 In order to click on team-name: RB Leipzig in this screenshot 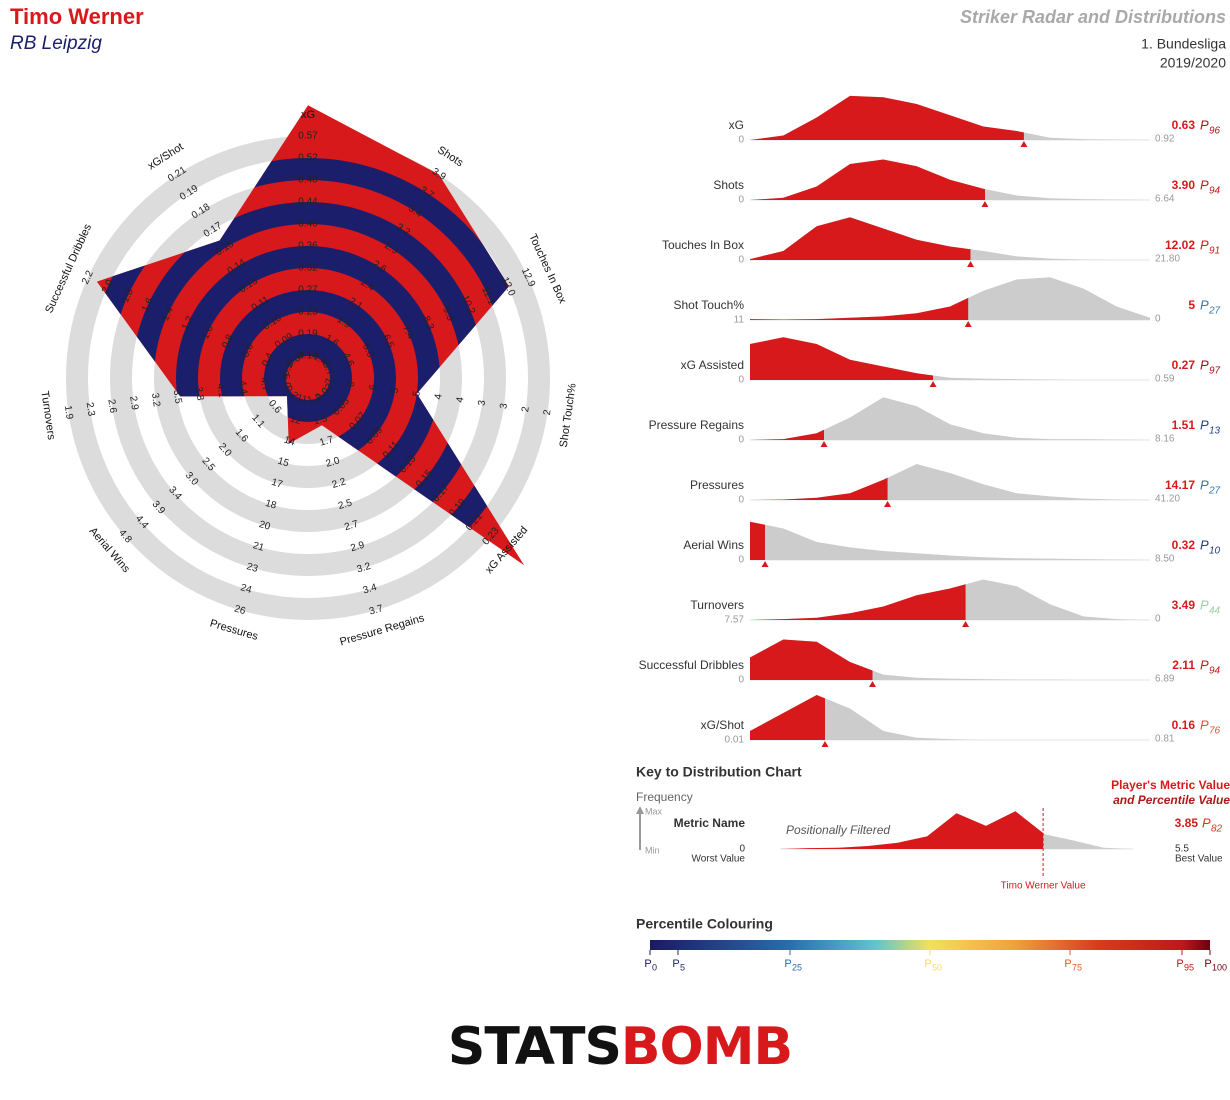, I will do `click(56, 43)`.